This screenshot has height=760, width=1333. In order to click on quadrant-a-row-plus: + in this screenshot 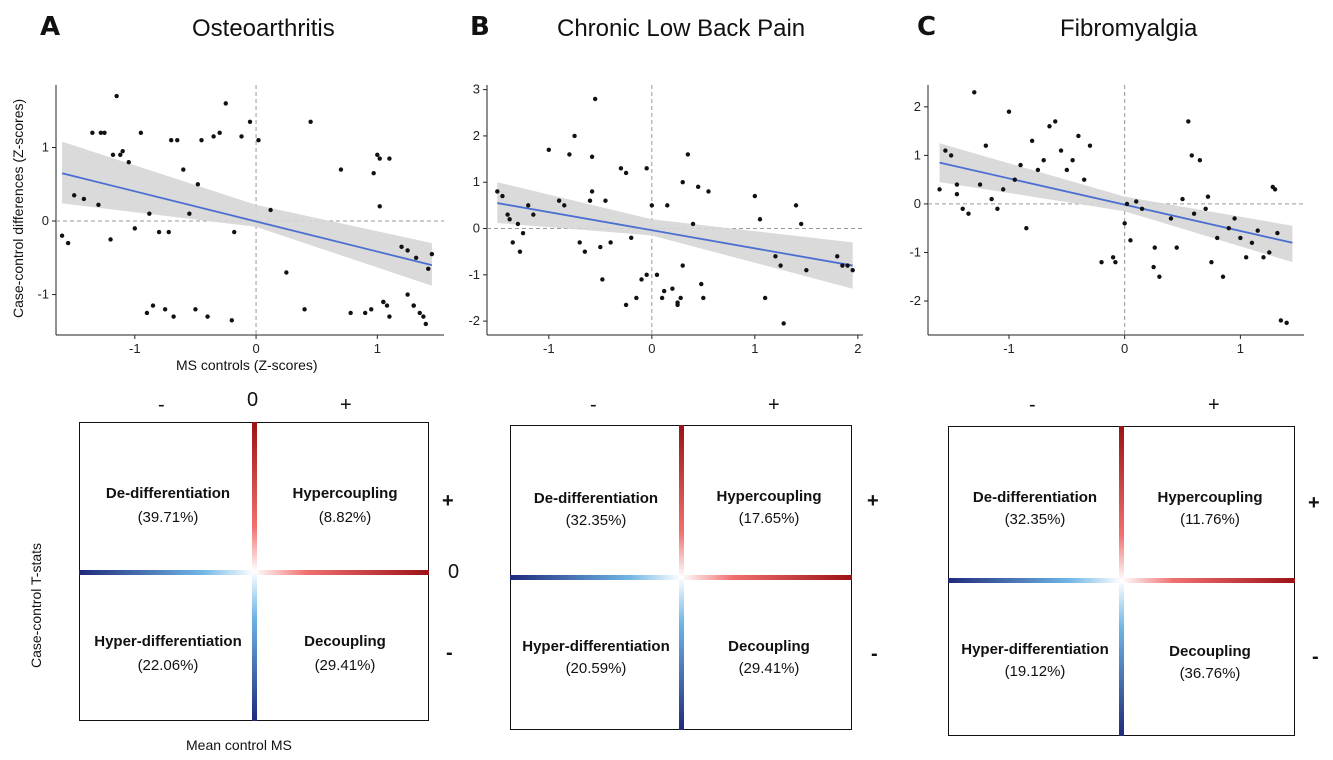, I will do `click(448, 501)`.